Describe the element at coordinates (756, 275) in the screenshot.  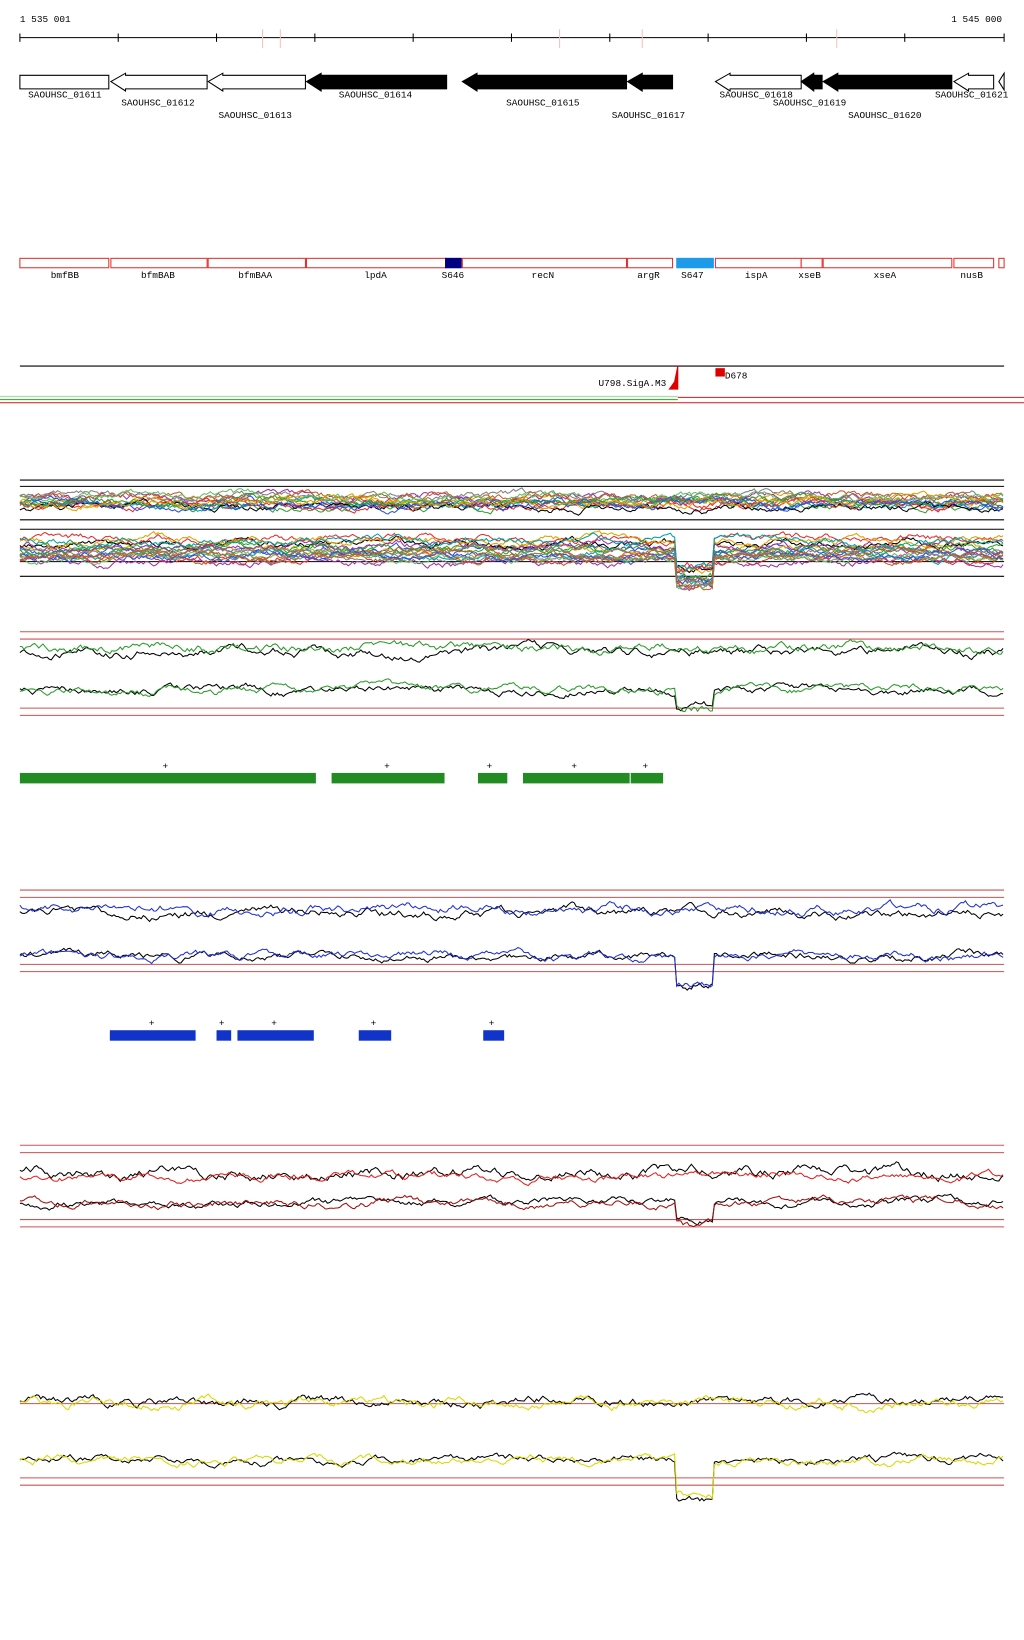
I see `feature-label: ispA` at that location.